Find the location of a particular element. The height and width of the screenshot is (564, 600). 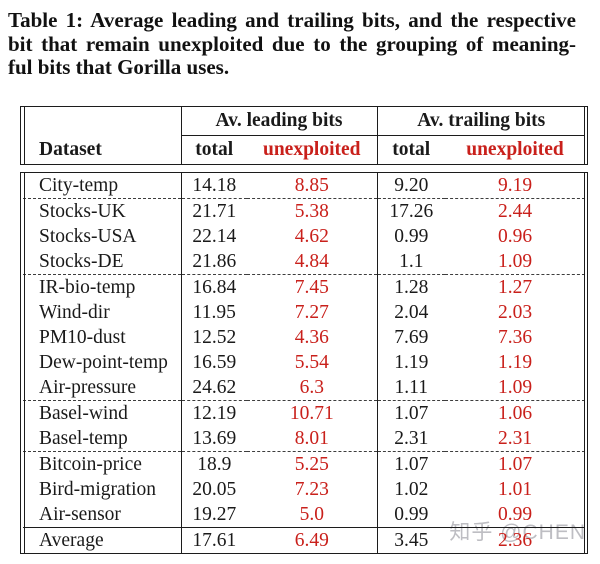

leading-unexploited-cell: 4.84 is located at coordinates (312, 262).